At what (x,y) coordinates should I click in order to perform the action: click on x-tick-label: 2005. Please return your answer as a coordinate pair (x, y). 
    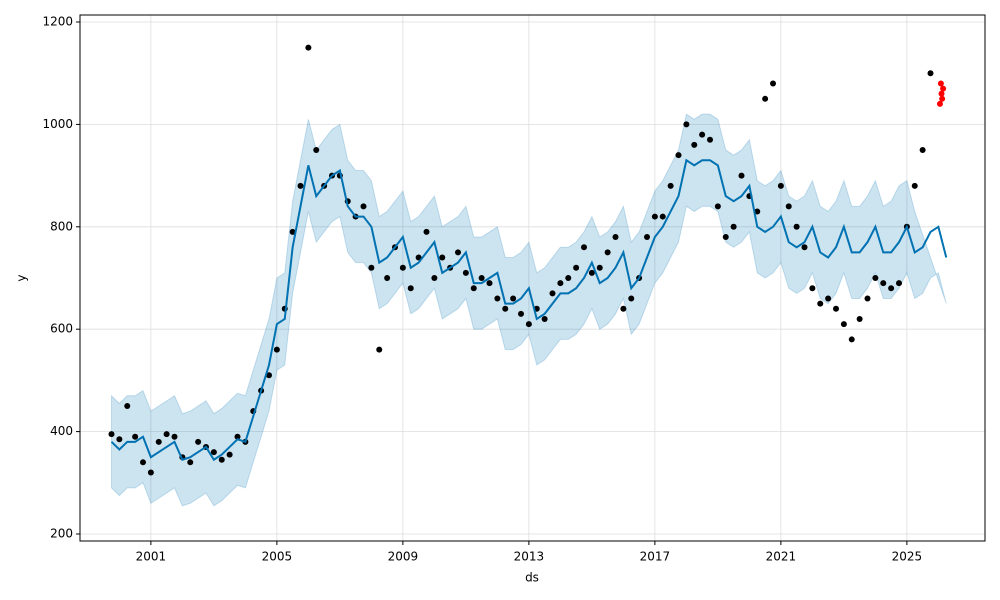
    Looking at the image, I should click on (277, 557).